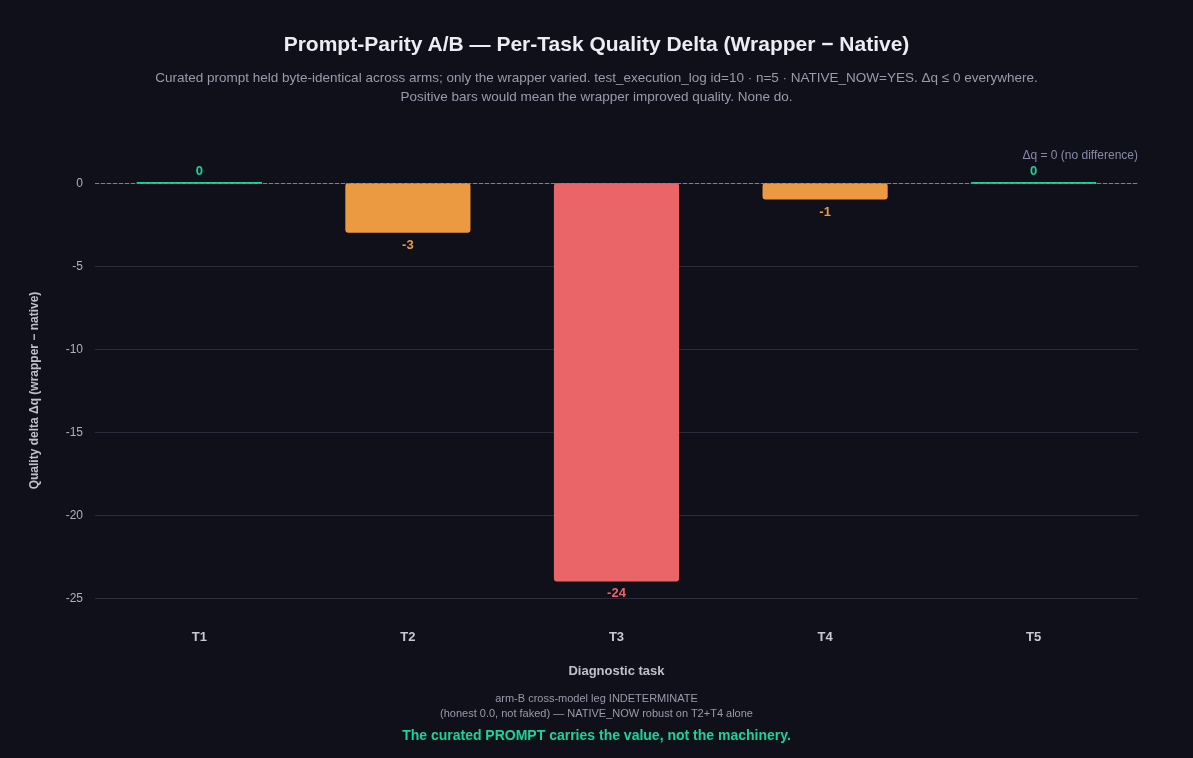 The image size is (1193, 758). Describe the element at coordinates (74, 432) in the screenshot. I see `y-tick-label: -15` at that location.